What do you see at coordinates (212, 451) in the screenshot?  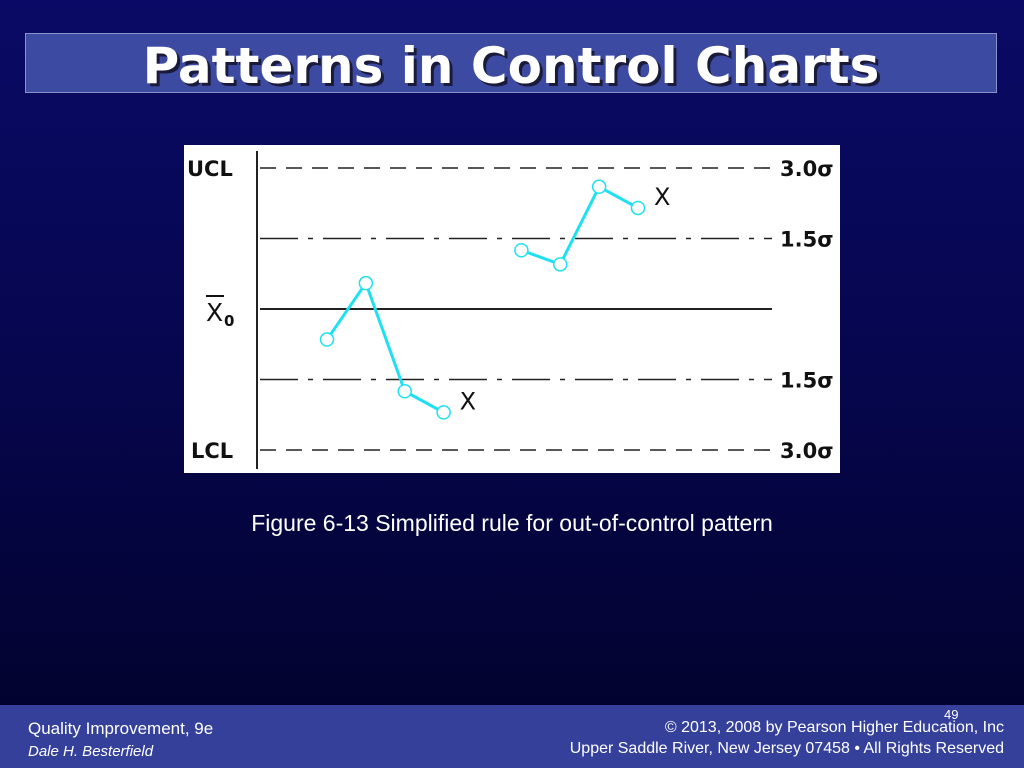 I see `lcl-label: LCL` at bounding box center [212, 451].